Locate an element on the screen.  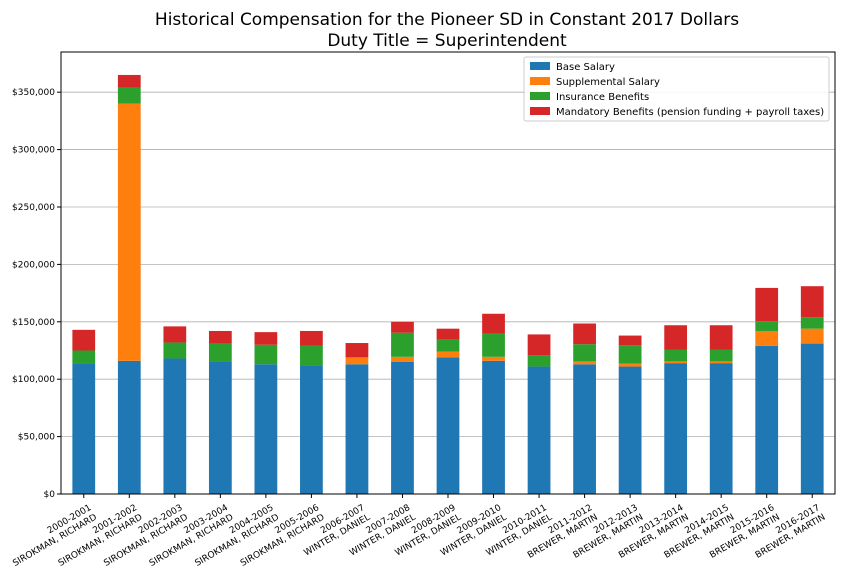
x-tick-label: SIROKMAN, RICHARD is located at coordinates (55, 541).